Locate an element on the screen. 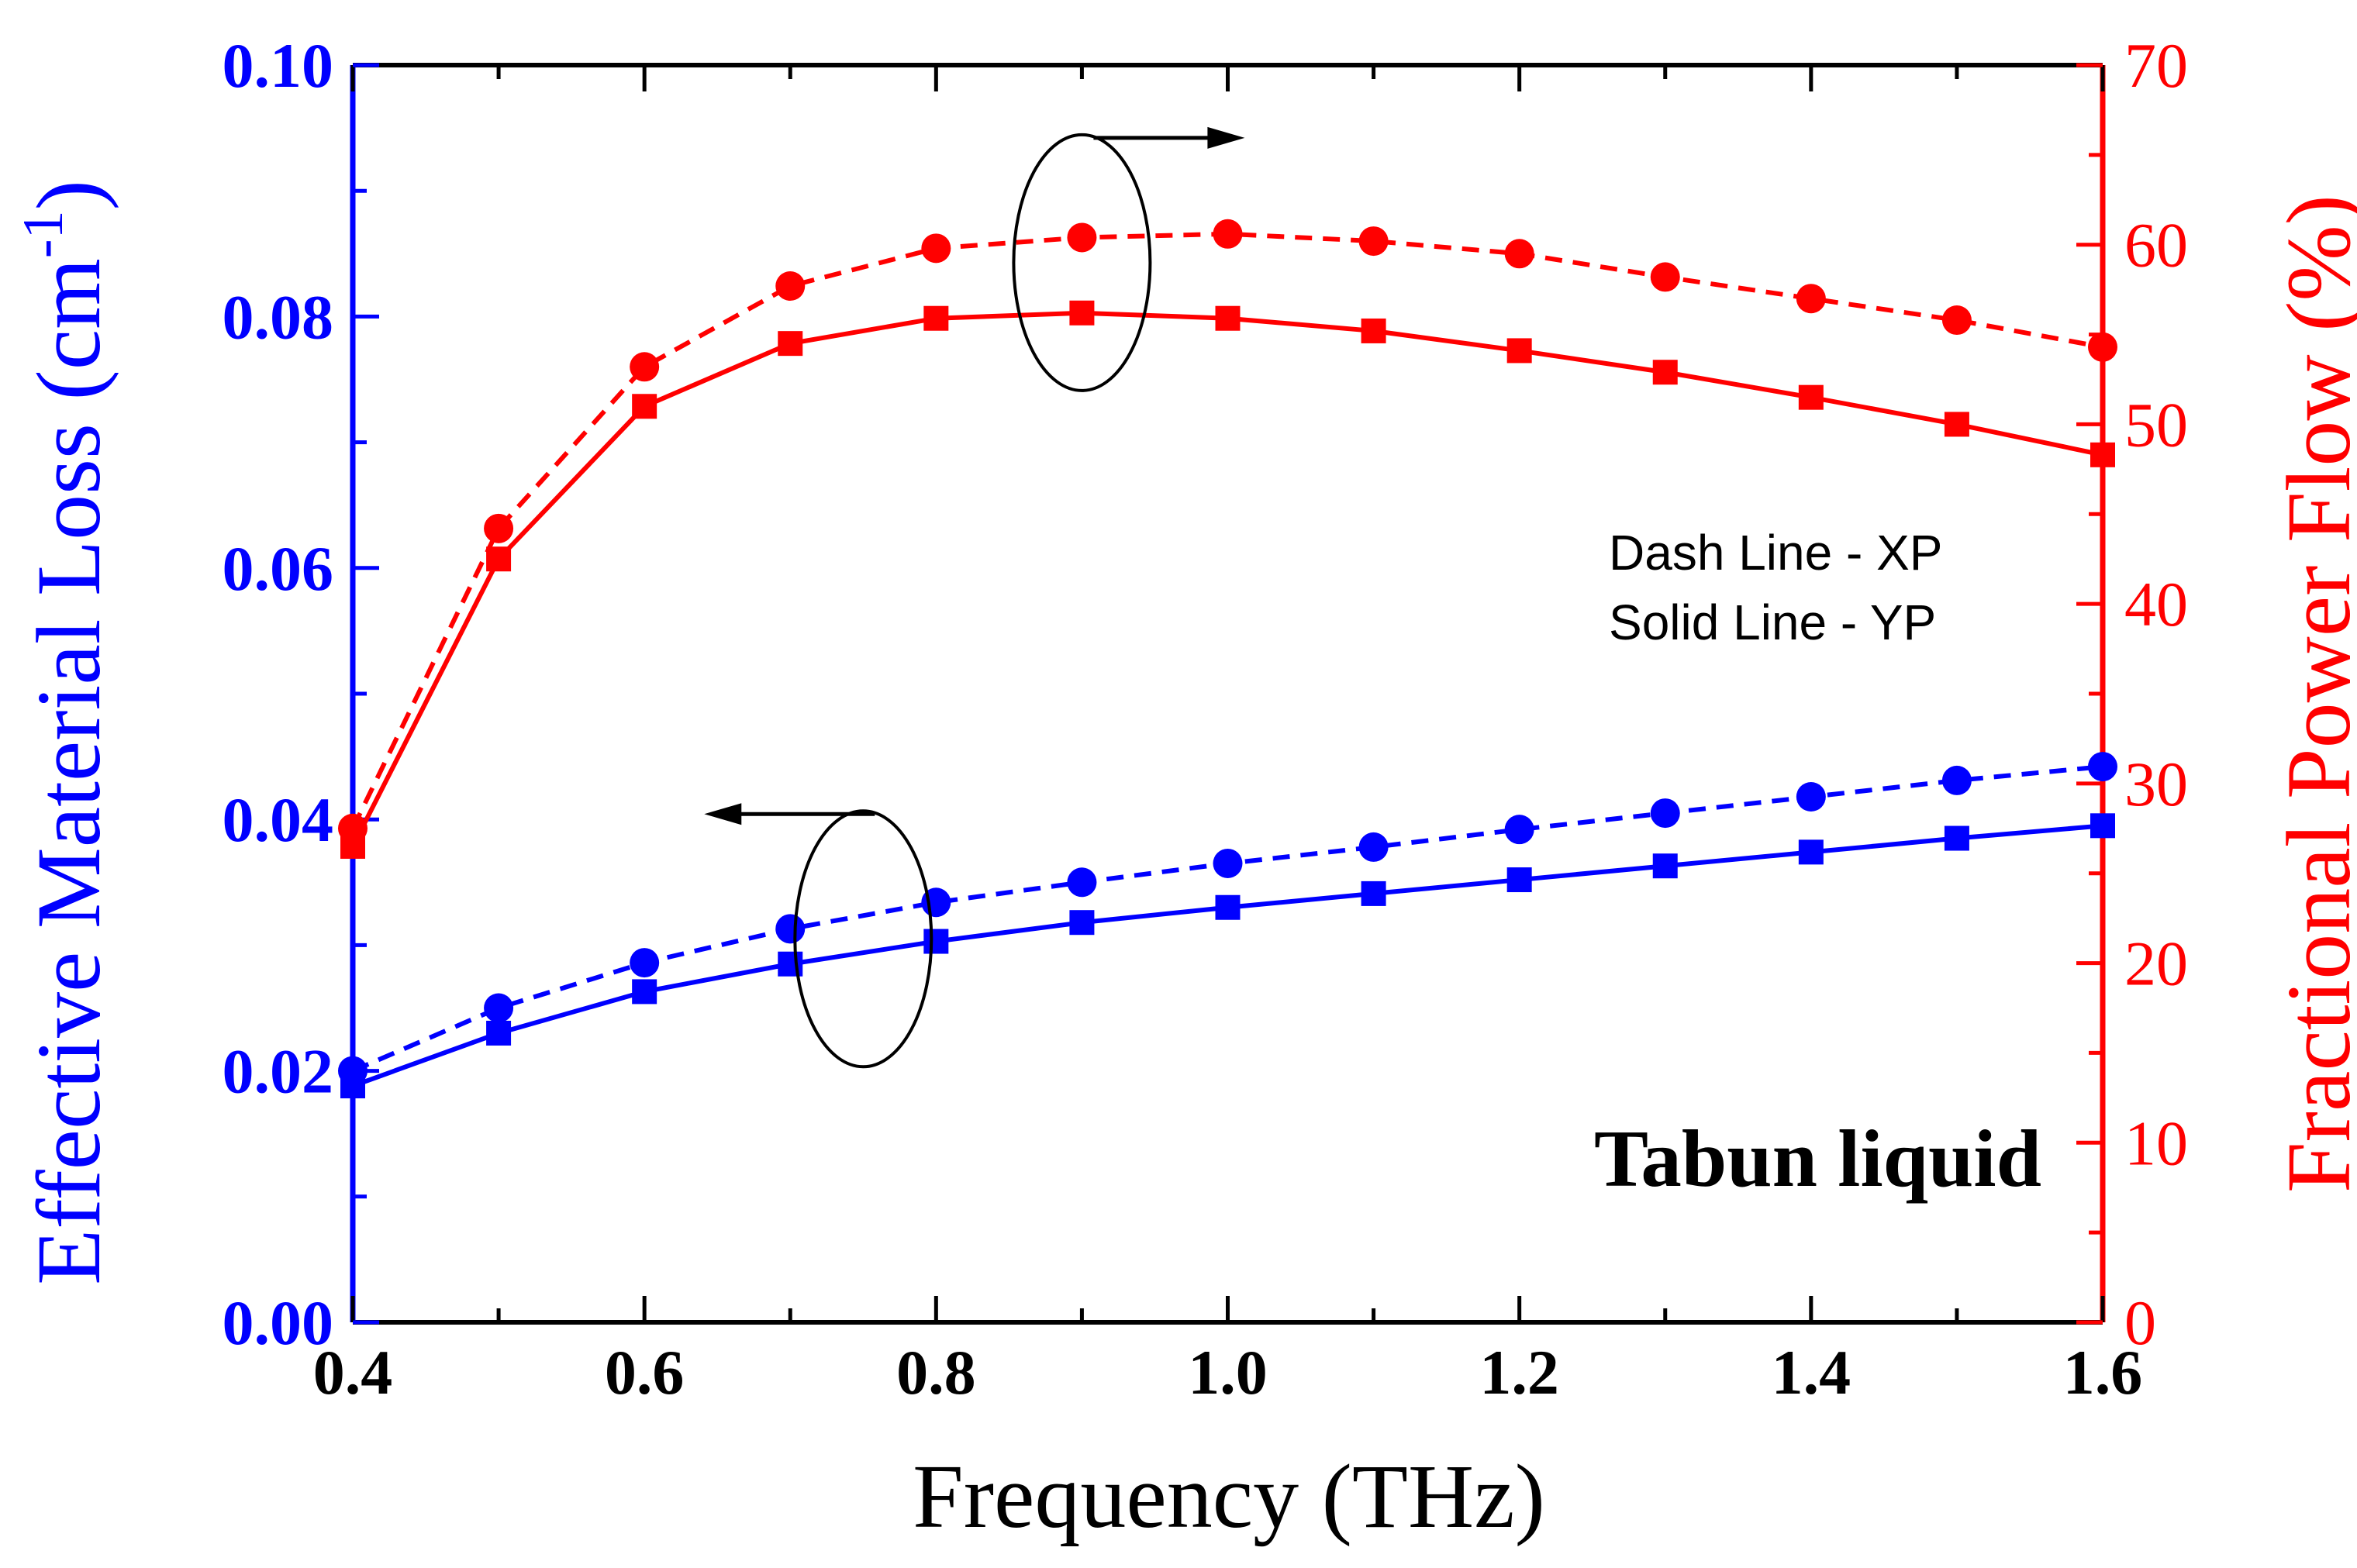 The width and height of the screenshot is (2357, 1568). x-axis-label: Frequency (THz) is located at coordinates (1229, 1496).